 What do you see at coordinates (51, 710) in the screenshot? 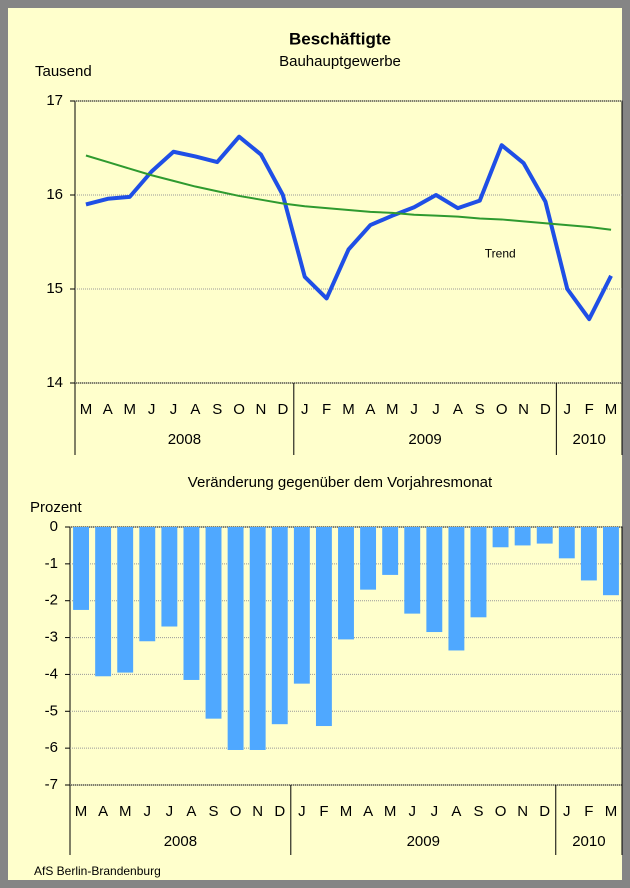
I see `y-tick-label: -5` at bounding box center [51, 710].